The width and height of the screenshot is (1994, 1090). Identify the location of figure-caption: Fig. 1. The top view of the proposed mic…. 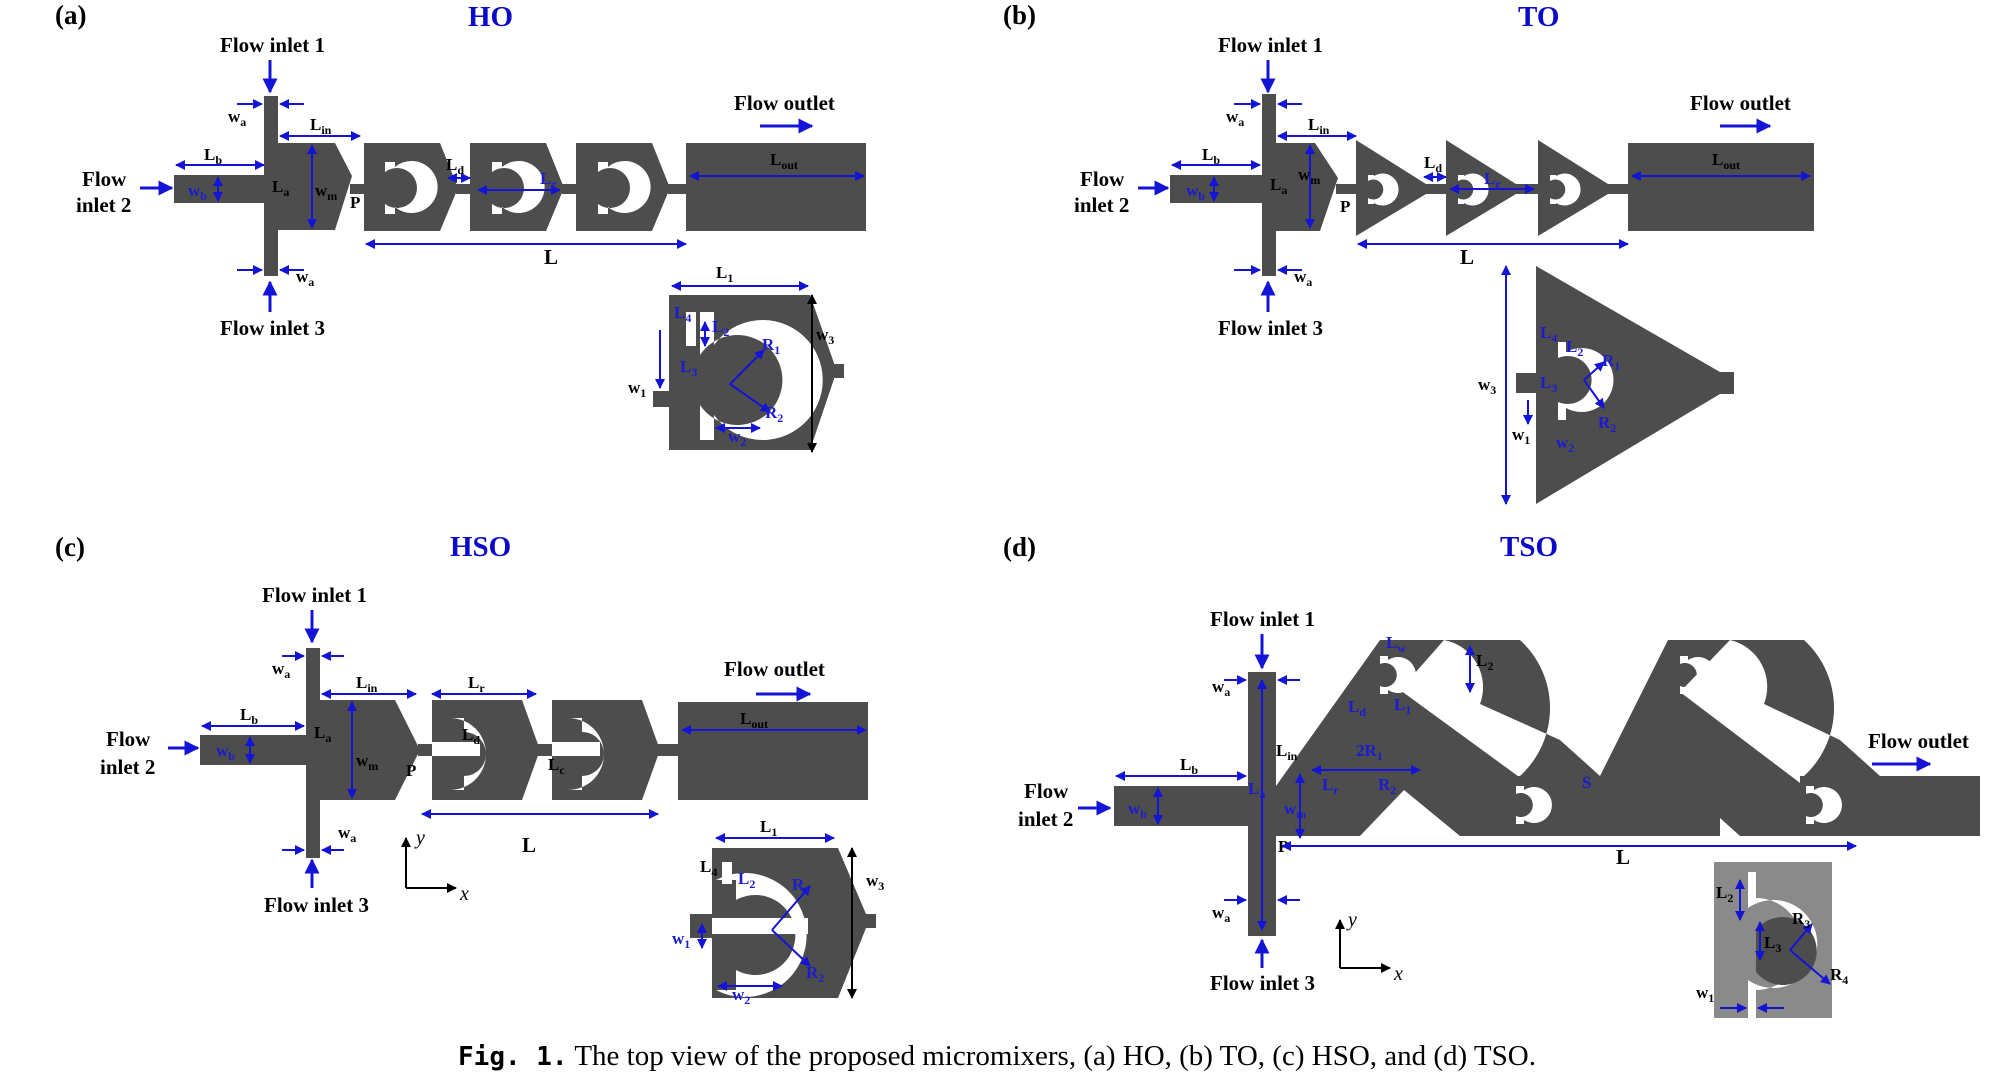
(997, 1056).